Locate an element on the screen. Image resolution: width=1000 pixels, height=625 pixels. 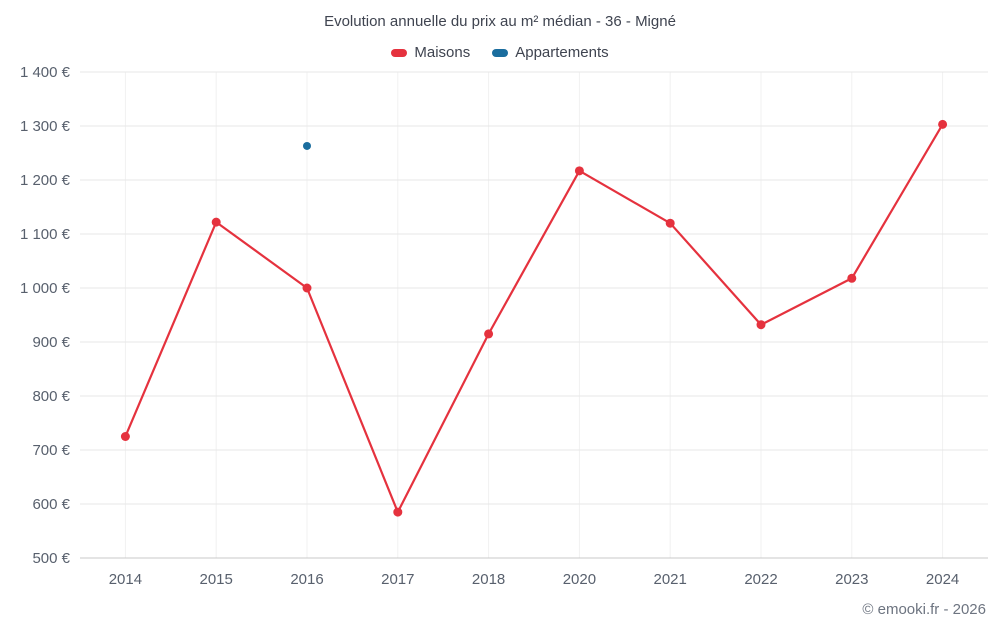
x-axis-tick-label: 2018 is located at coordinates (488, 579).